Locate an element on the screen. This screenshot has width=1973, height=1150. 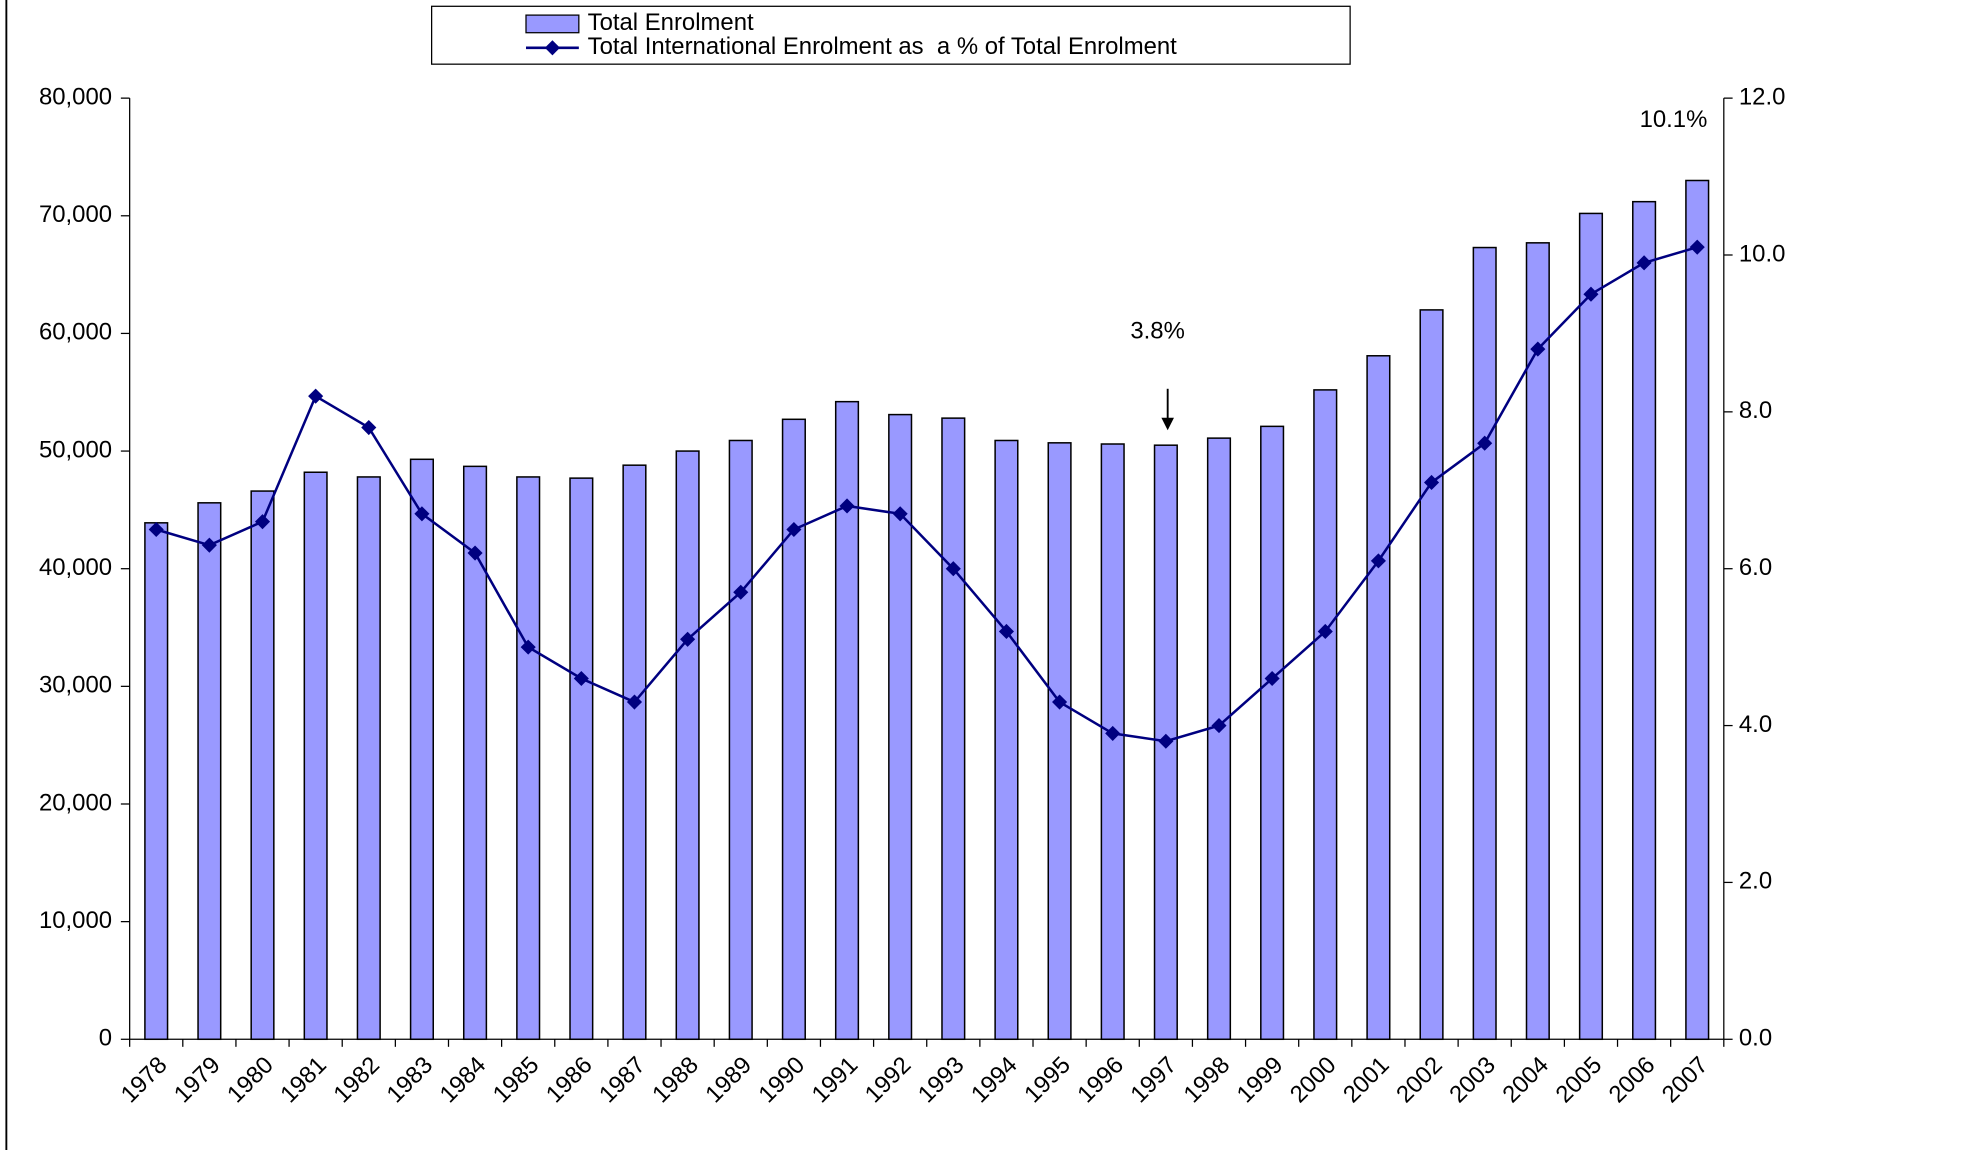
x-tick-label: 2005 is located at coordinates (1579, 1080).